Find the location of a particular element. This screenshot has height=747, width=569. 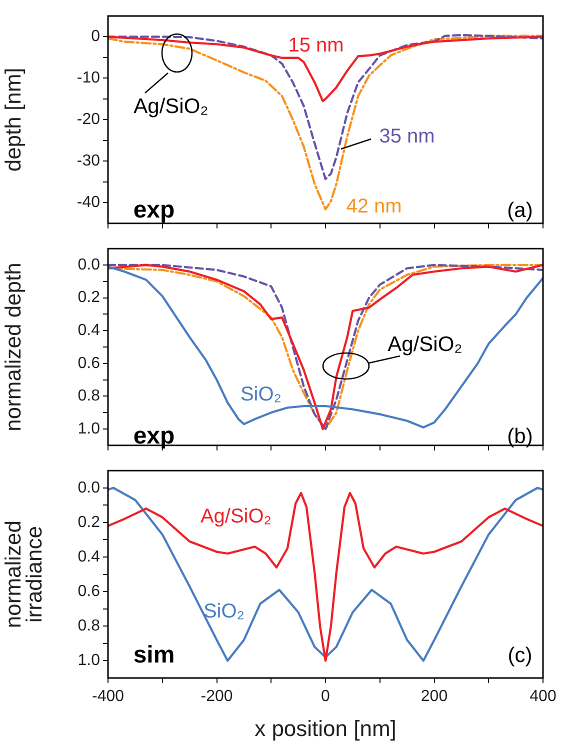

series-label: 15 nm is located at coordinates (316, 45).